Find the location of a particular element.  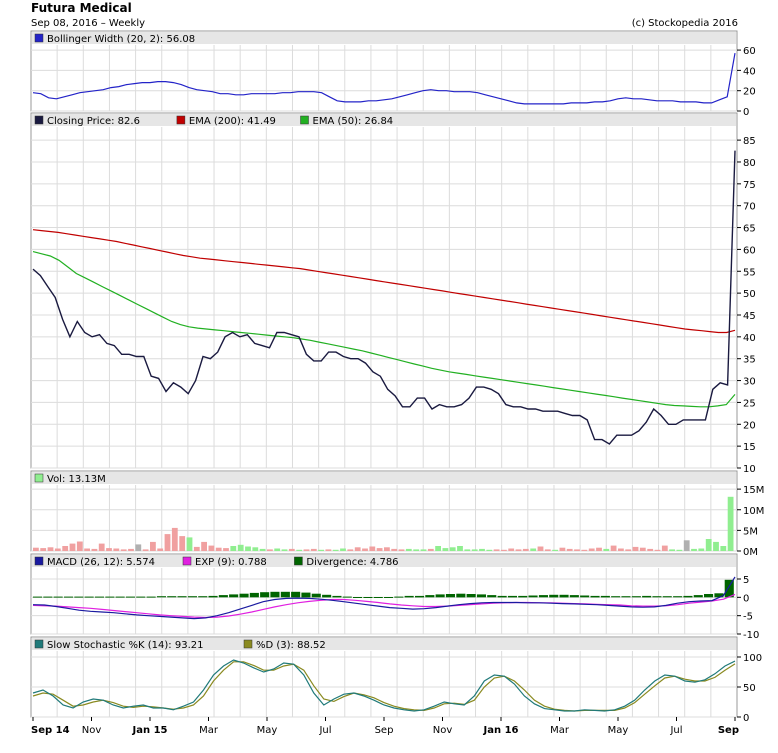

legend-text: EXP (9): 0.788 is located at coordinates (231, 562).